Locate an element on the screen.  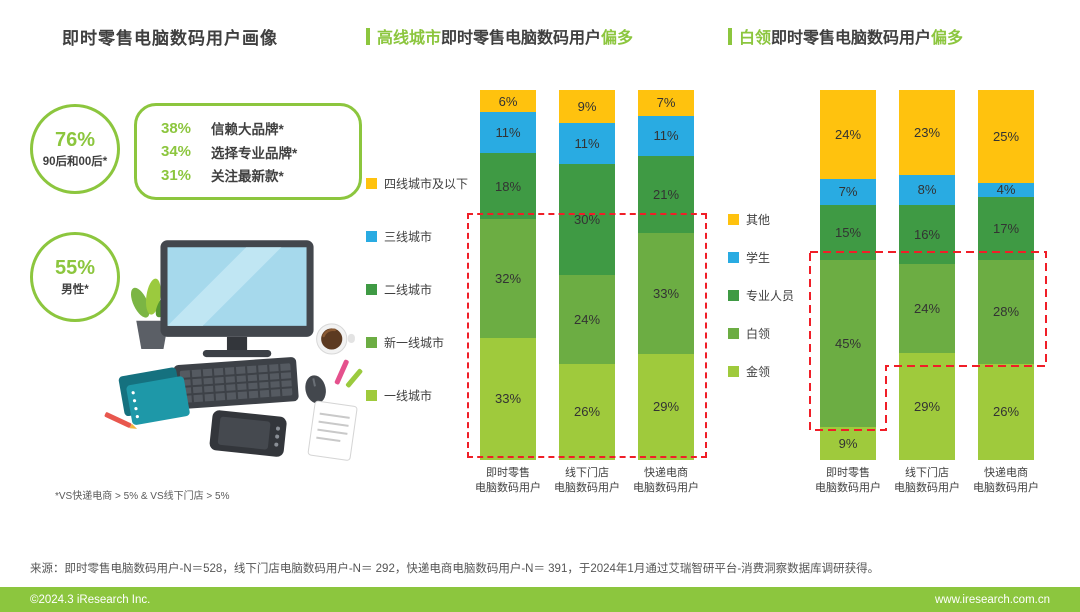
stacked-bar: 23% 8% 16% 24% 29% is located at coordinates (927, 275).